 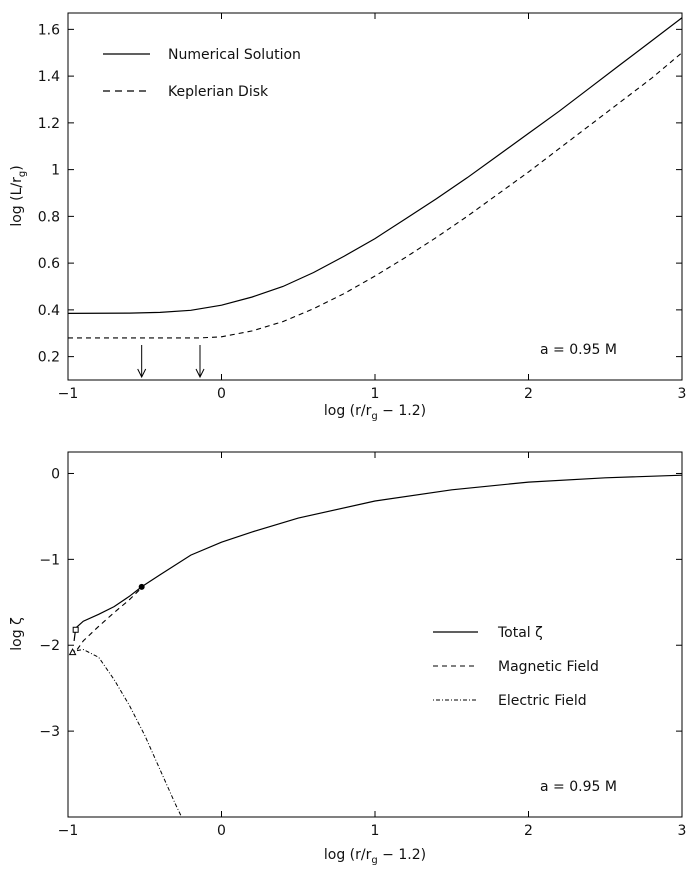 I want to click on x-axis-label-top: log (r/rg − 1.2), so click(x=375, y=412).